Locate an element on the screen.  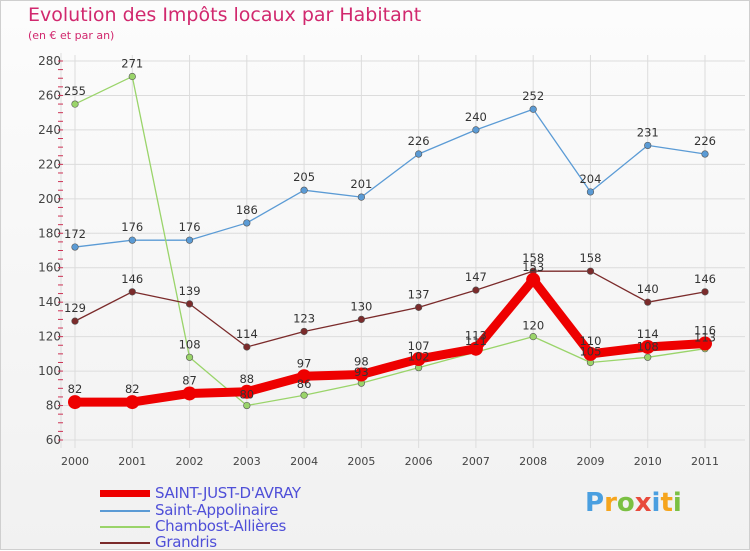
data-label: 102 is located at coordinates (419, 357).